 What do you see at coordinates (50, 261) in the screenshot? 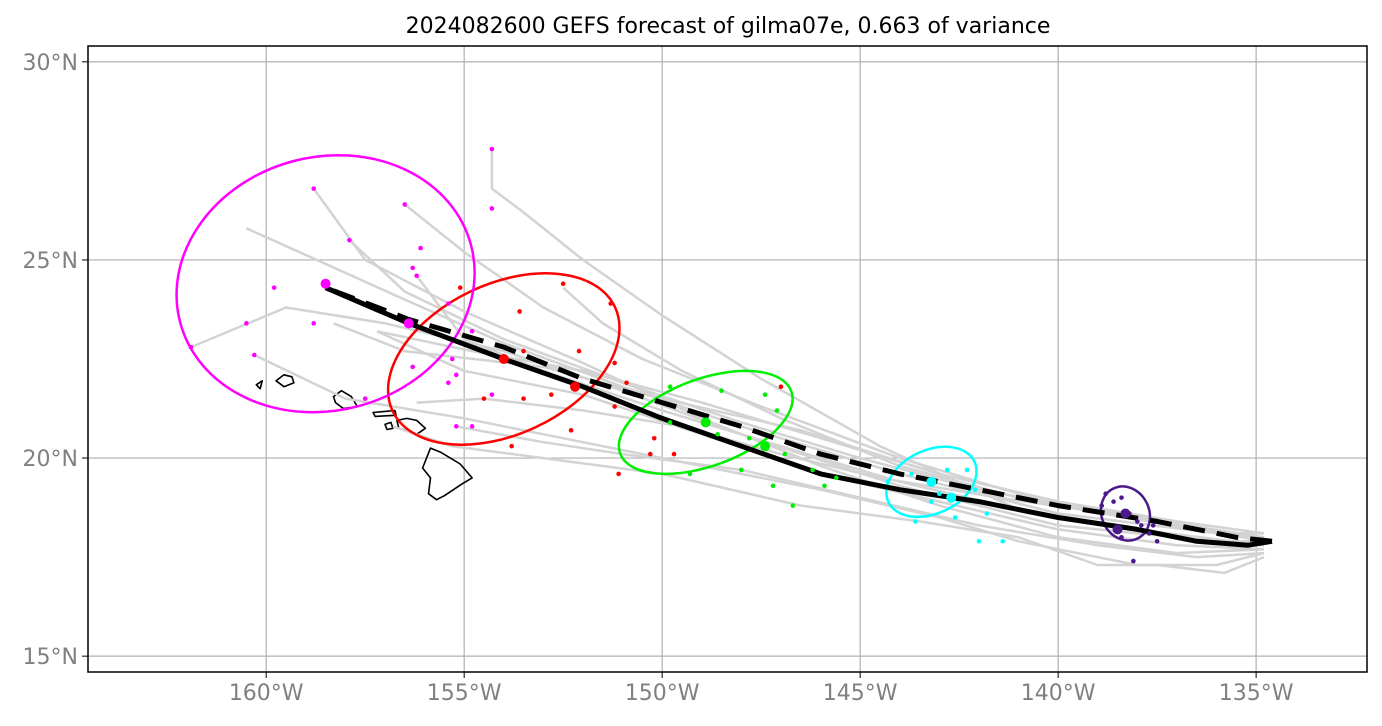
I see `lat-tick-label: 25°N` at bounding box center [50, 261].